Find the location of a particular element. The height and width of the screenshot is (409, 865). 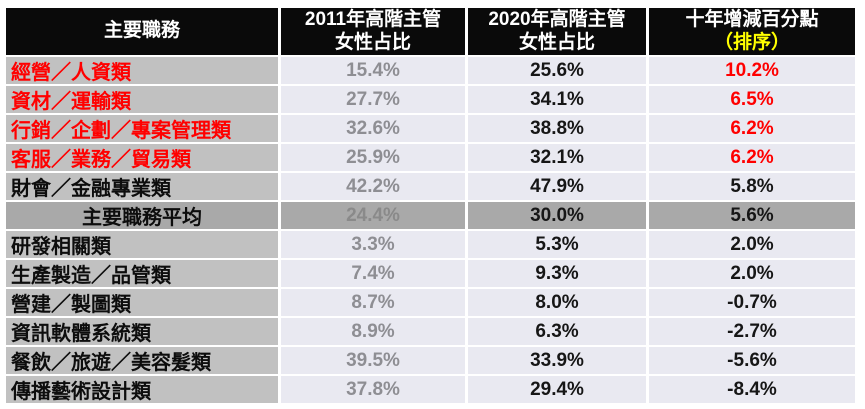

value-2020: 29.4% is located at coordinates (557, 389).